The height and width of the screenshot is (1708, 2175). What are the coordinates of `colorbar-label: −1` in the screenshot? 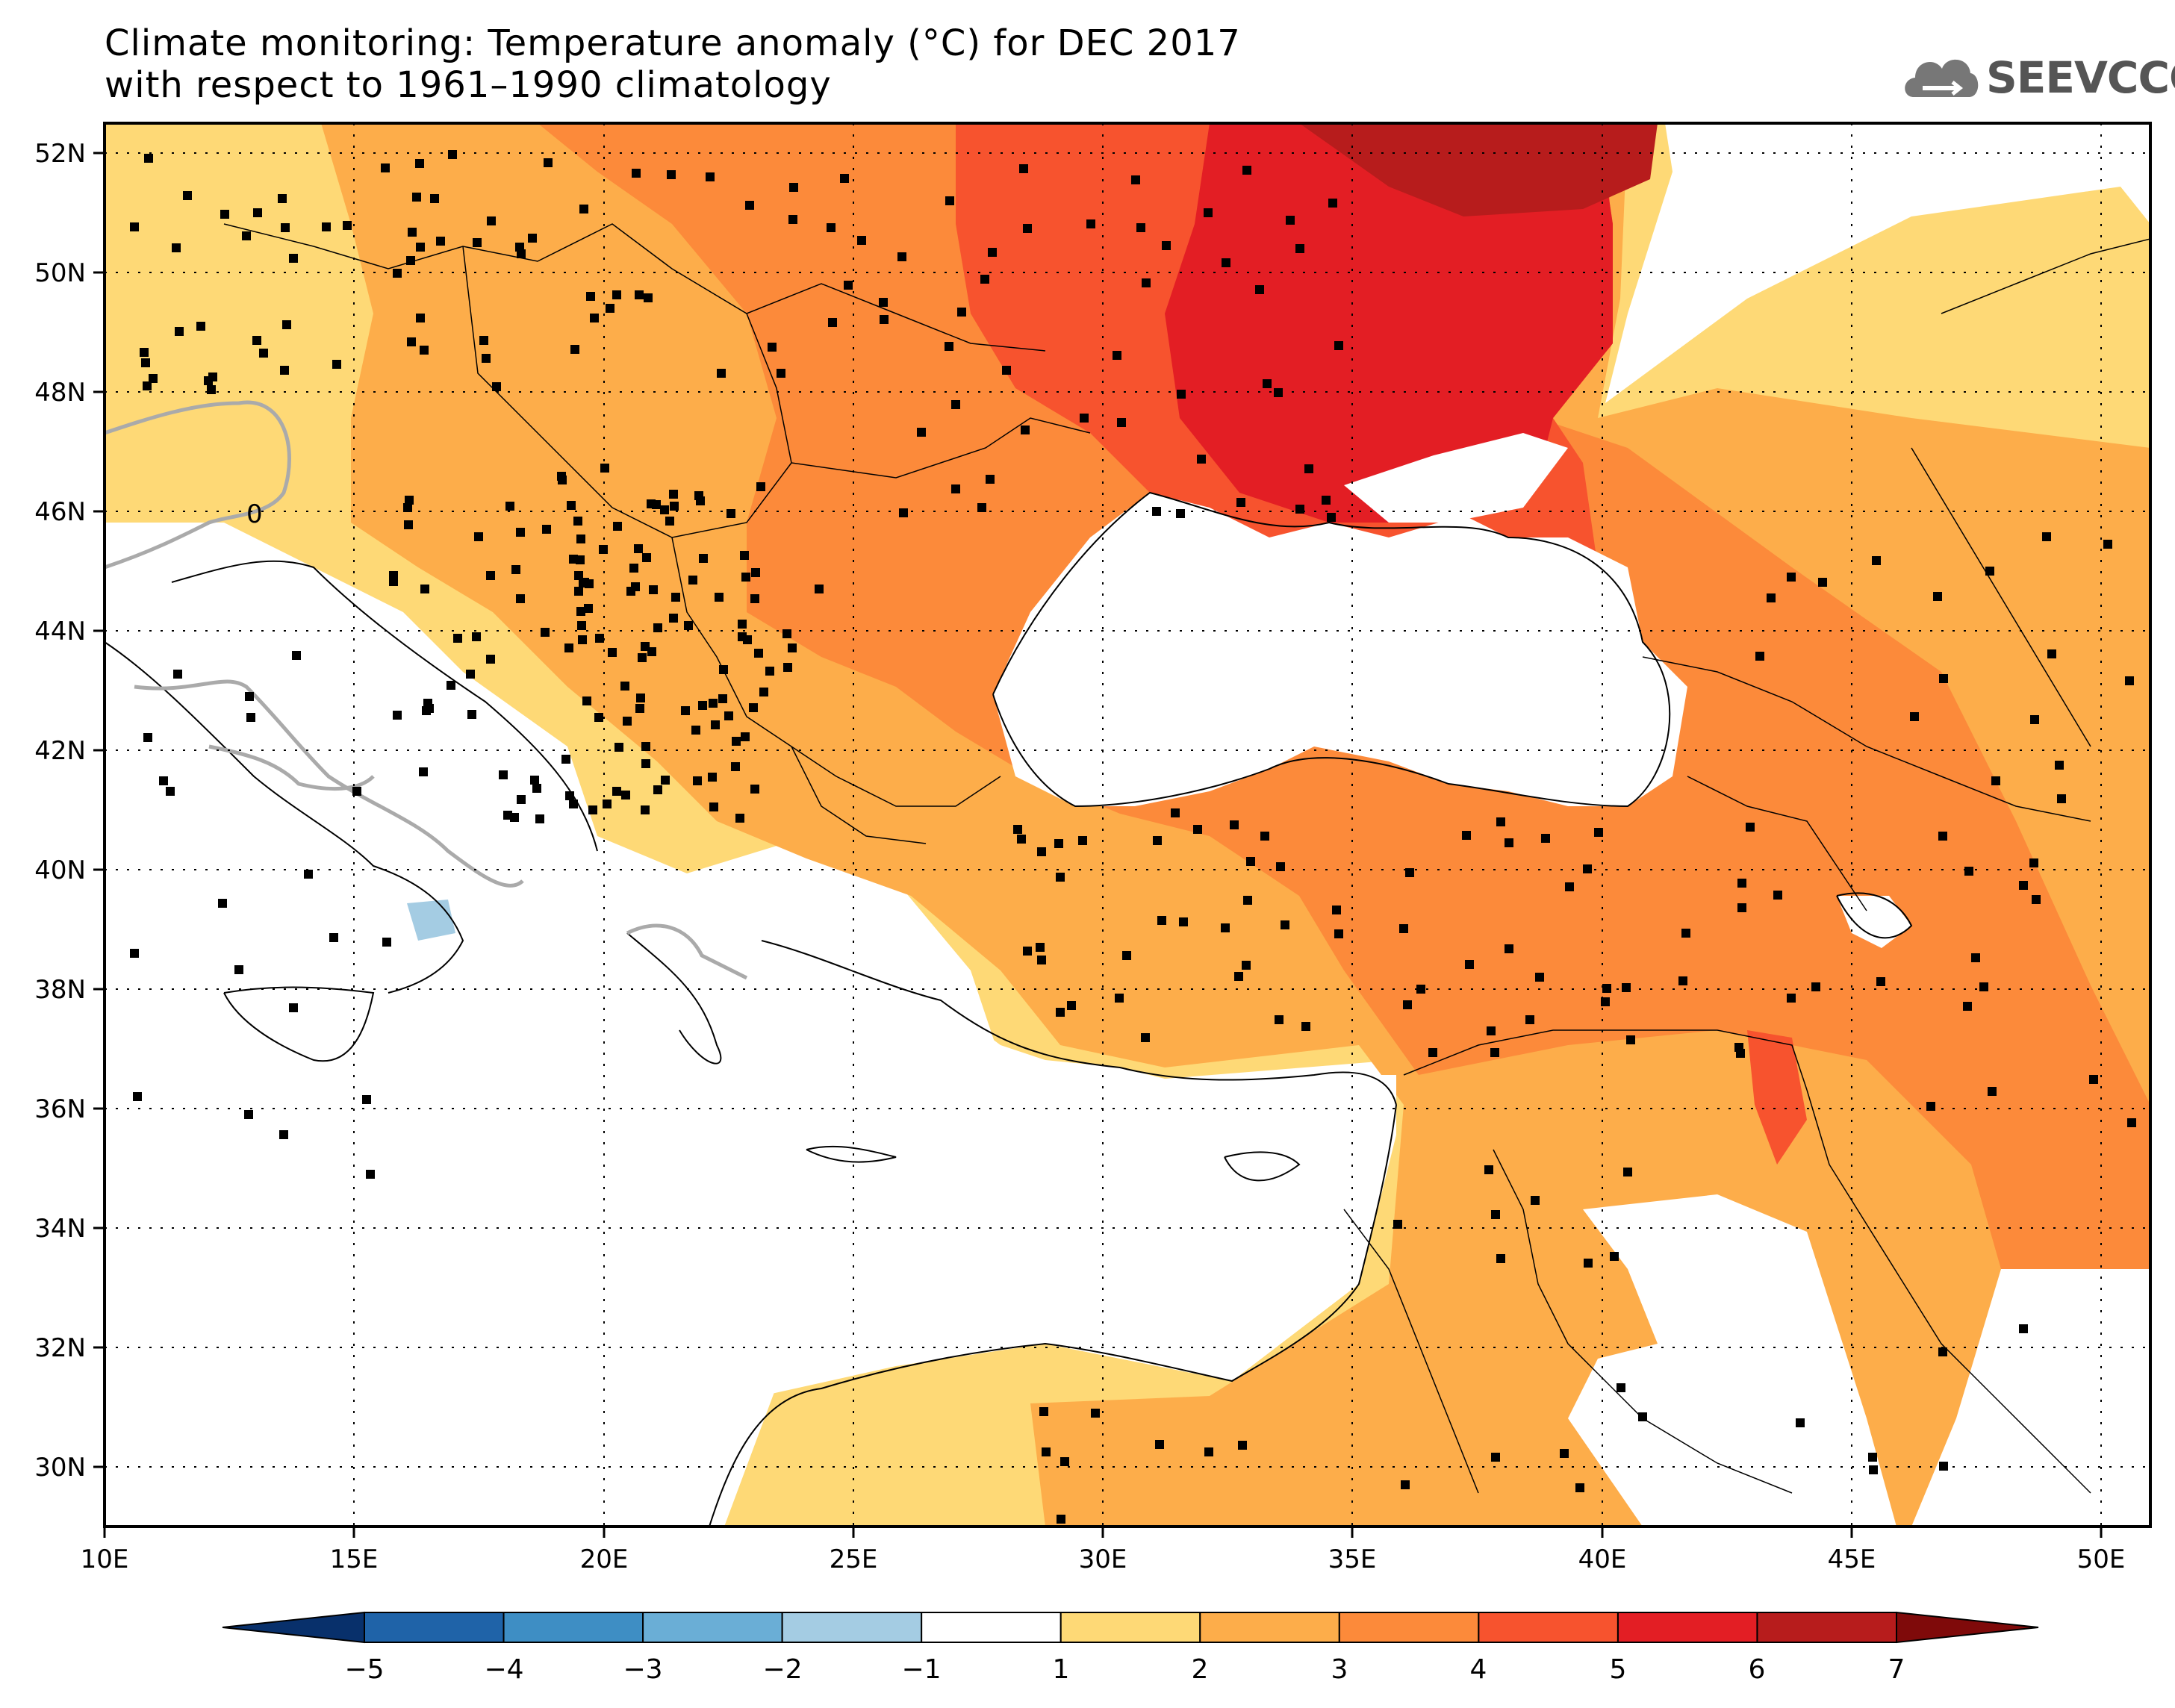 It's located at (921, 1669).